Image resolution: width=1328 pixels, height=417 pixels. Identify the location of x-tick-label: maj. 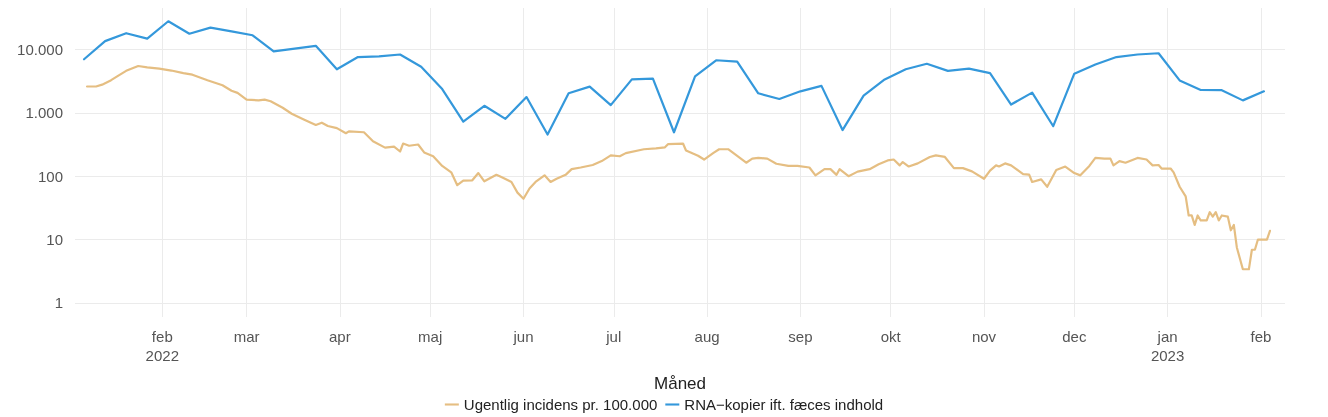
(430, 336).